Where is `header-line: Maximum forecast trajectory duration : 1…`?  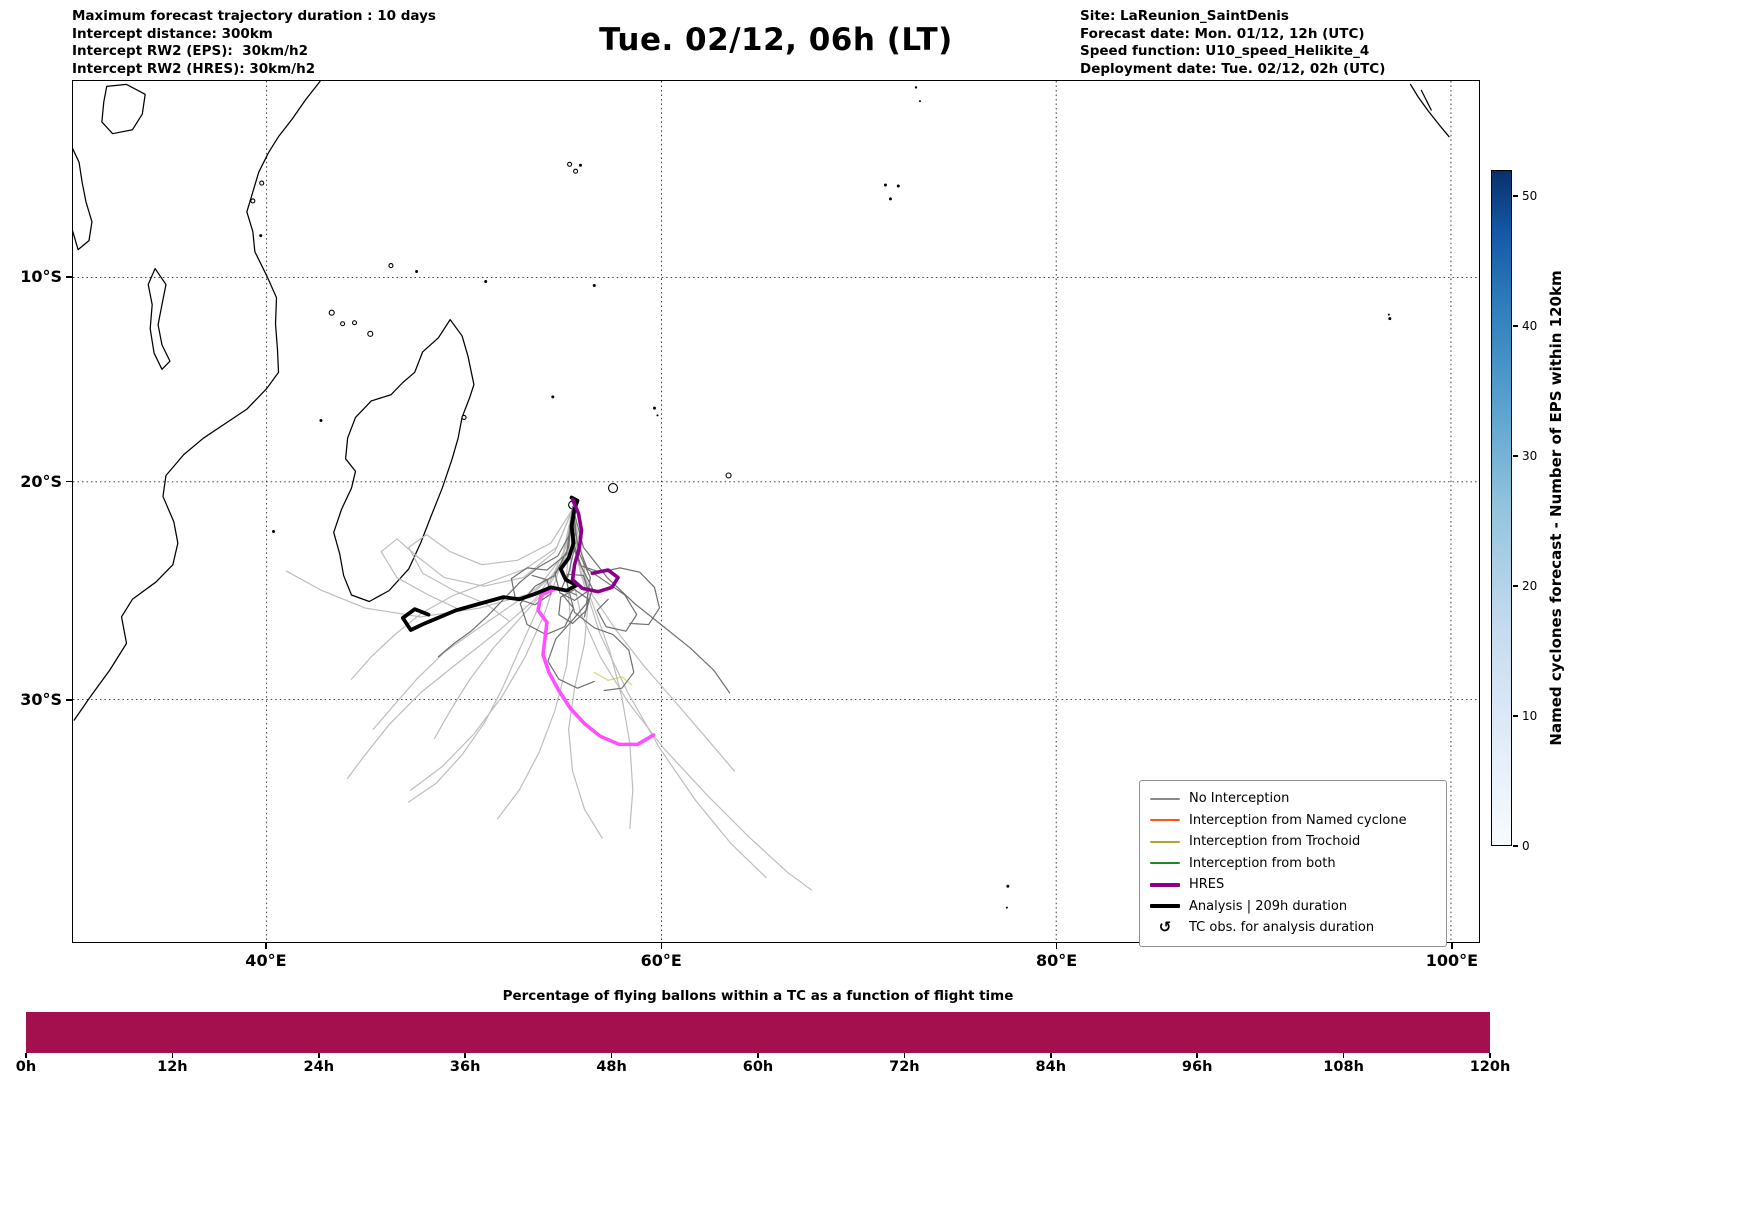
header-line: Maximum forecast trajectory duration : 1… is located at coordinates (254, 16).